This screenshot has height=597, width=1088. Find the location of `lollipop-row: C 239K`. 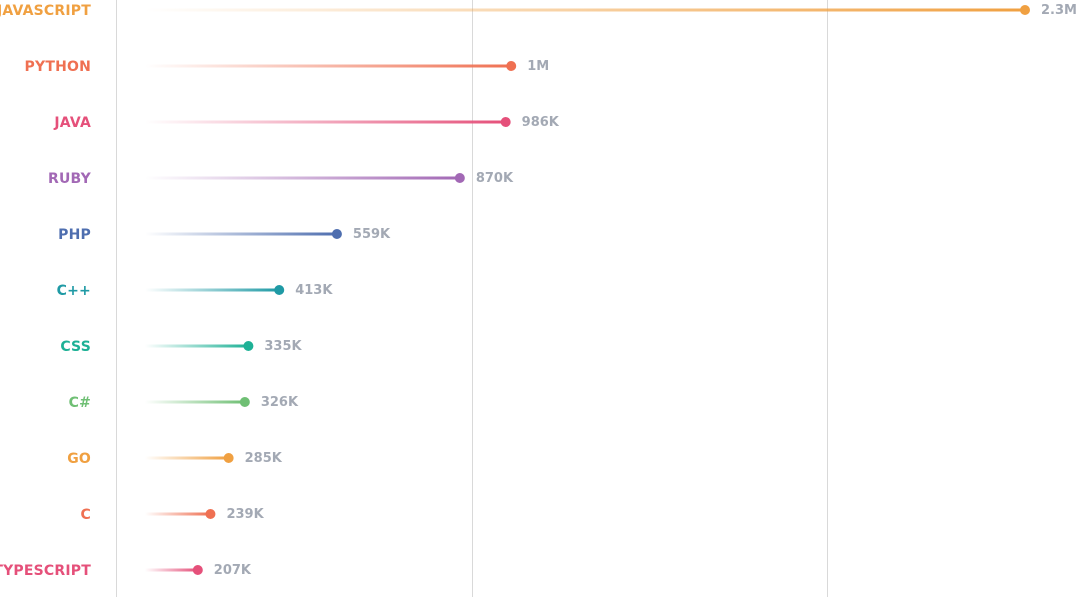

lollipop-row: C 239K is located at coordinates (173, 515).